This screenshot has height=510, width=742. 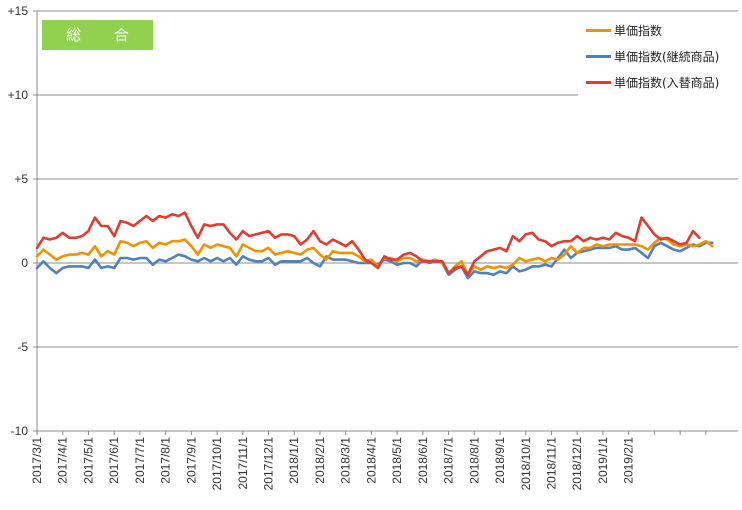 I want to click on x-tick-label-16: 2018/7/1, so click(x=449, y=460).